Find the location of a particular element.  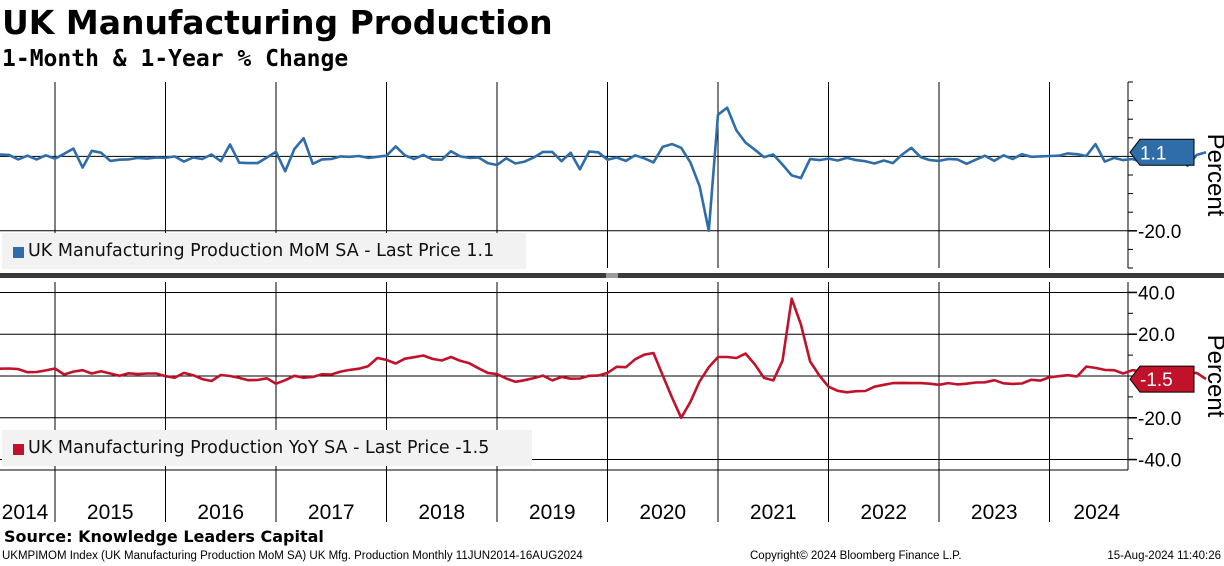

mom-last-value-tag is located at coordinates (1162, 152).